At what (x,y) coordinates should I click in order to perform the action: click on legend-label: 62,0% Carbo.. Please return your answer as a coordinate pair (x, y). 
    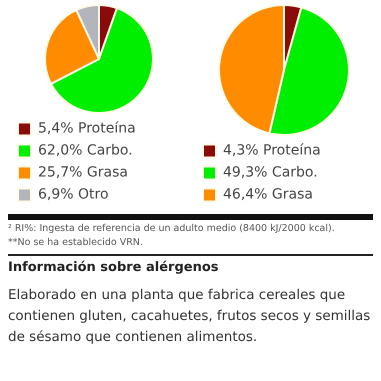
    Looking at the image, I should click on (85, 150).